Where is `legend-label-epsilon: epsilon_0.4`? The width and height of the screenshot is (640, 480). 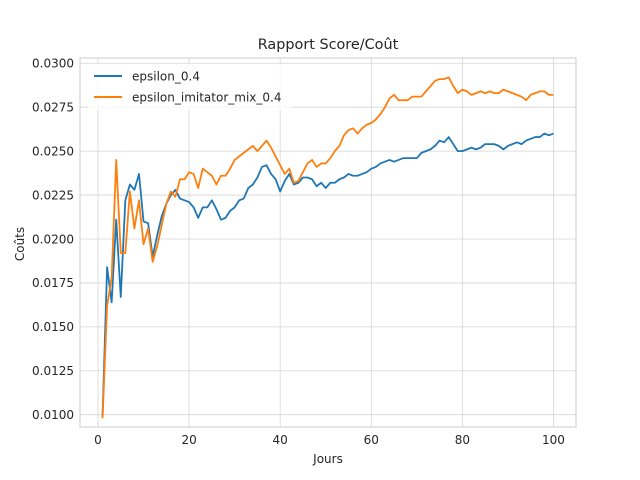
legend-label-epsilon: epsilon_0.4 is located at coordinates (166, 77).